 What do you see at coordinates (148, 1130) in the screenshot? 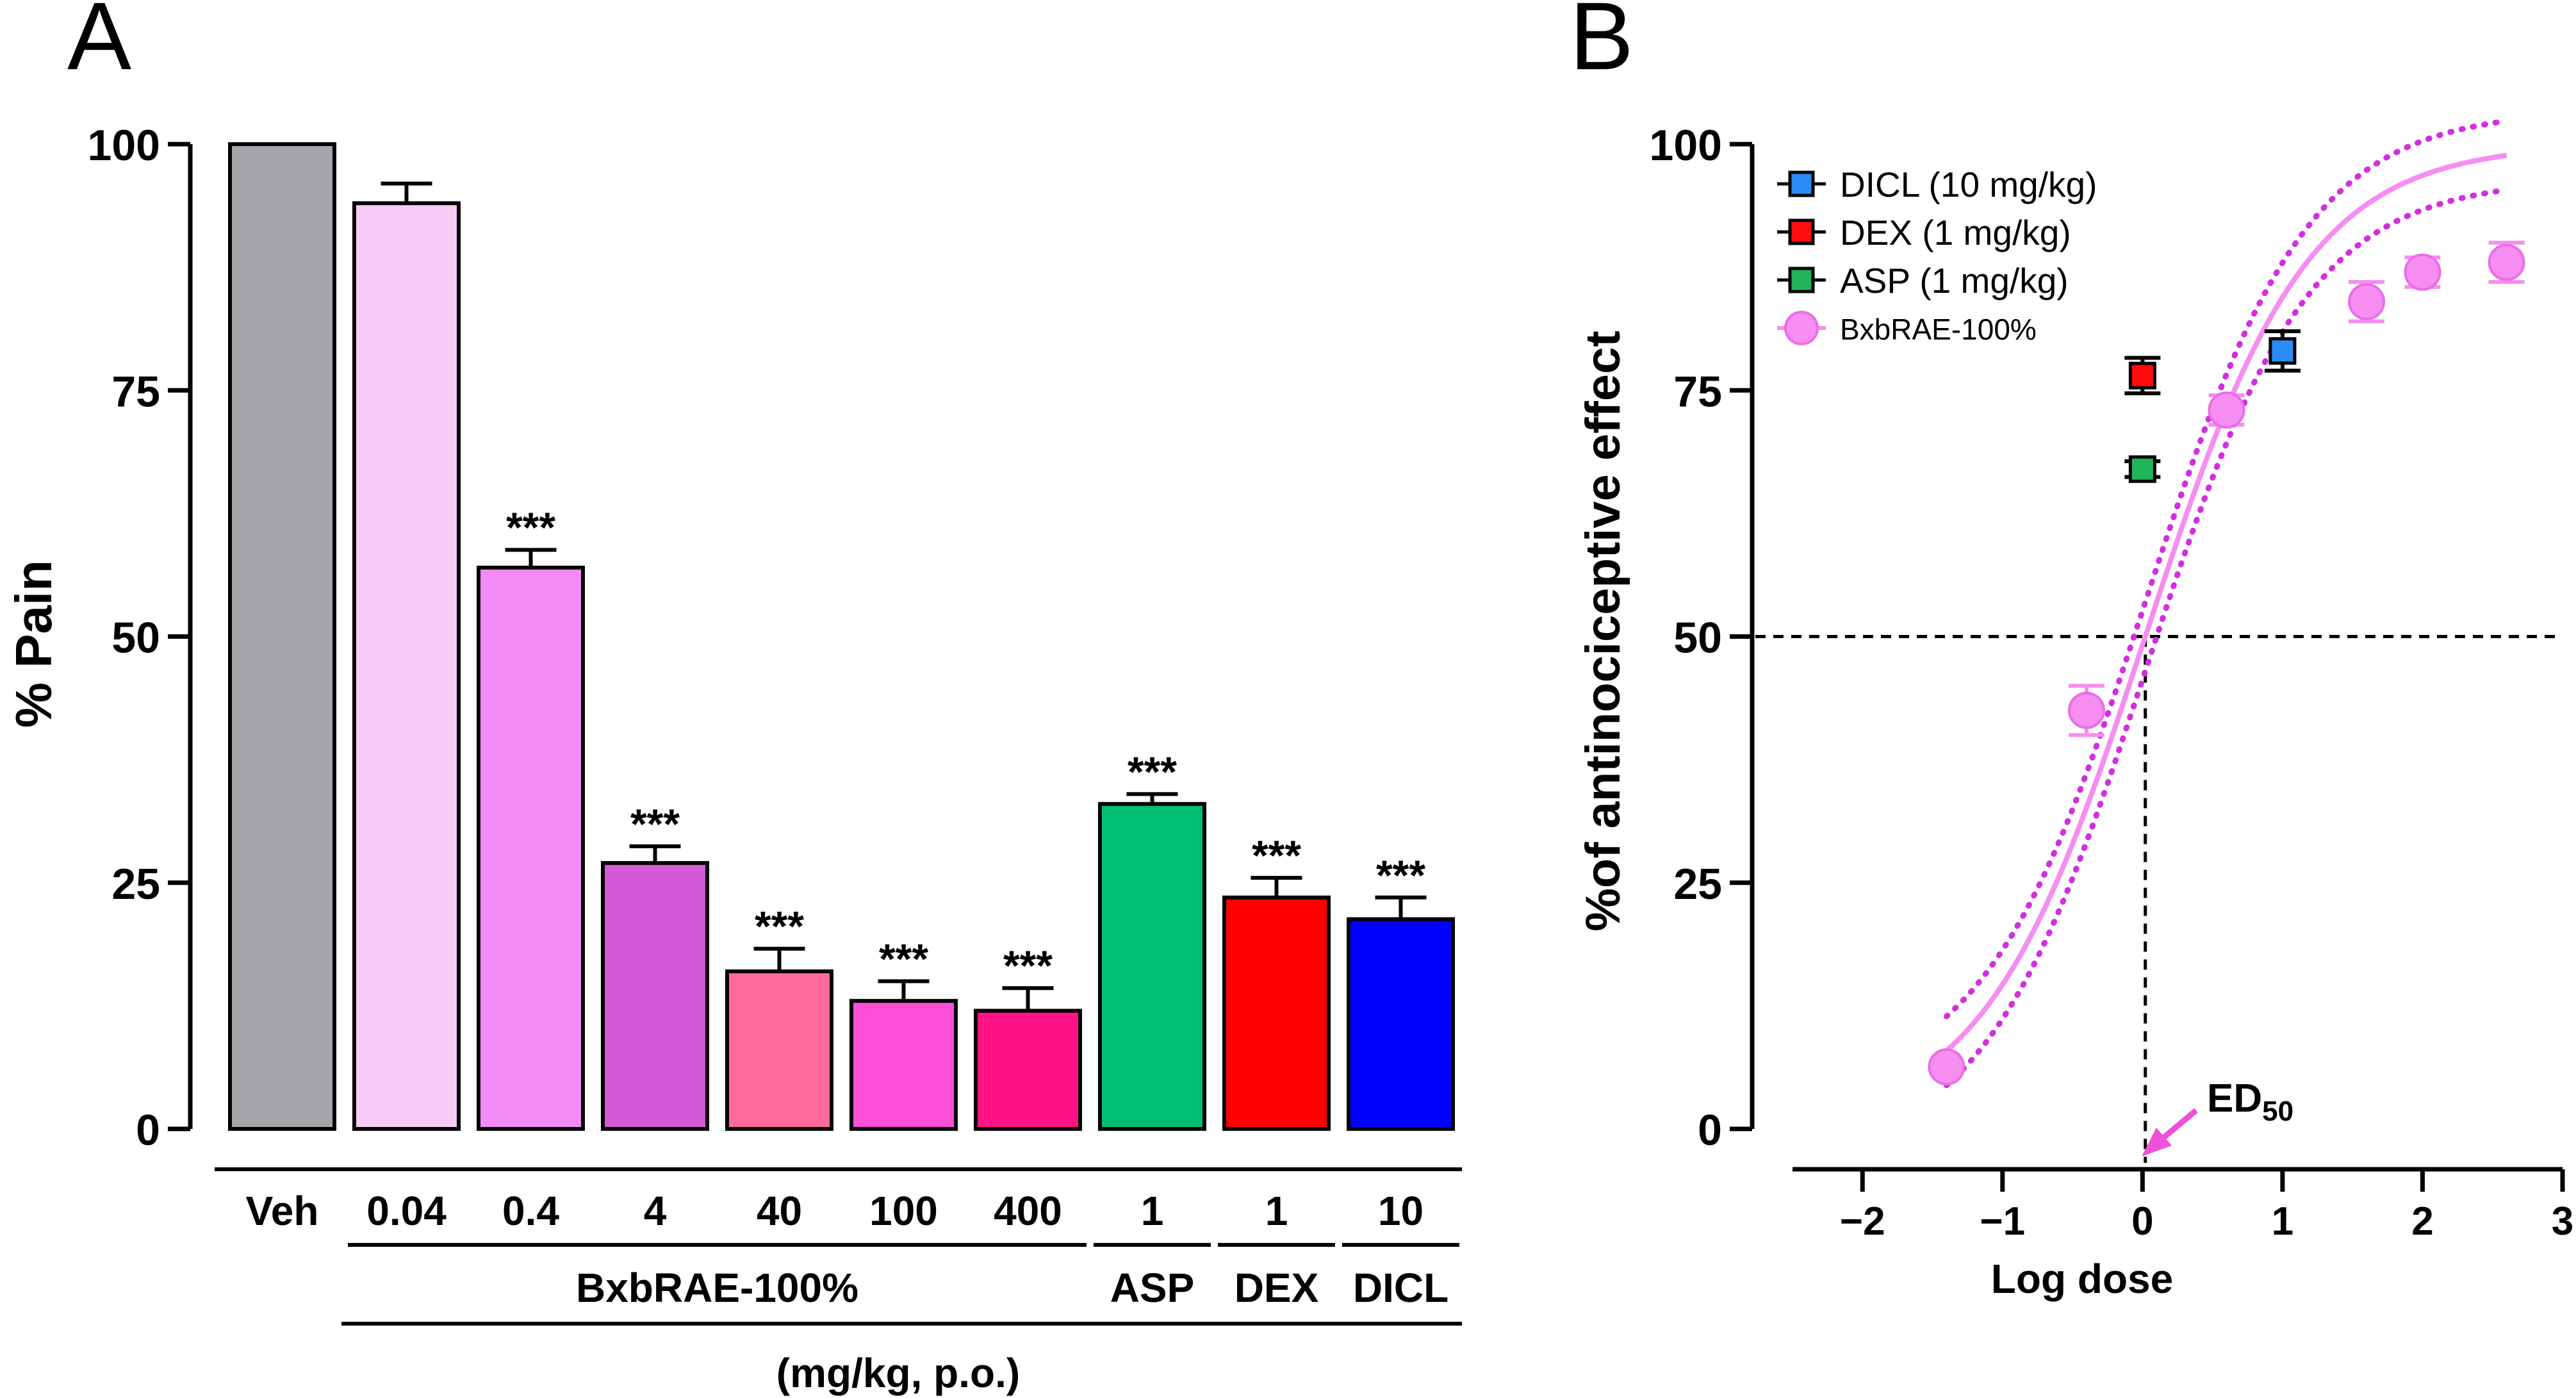
I see `y-tick-label-0: 0` at bounding box center [148, 1130].